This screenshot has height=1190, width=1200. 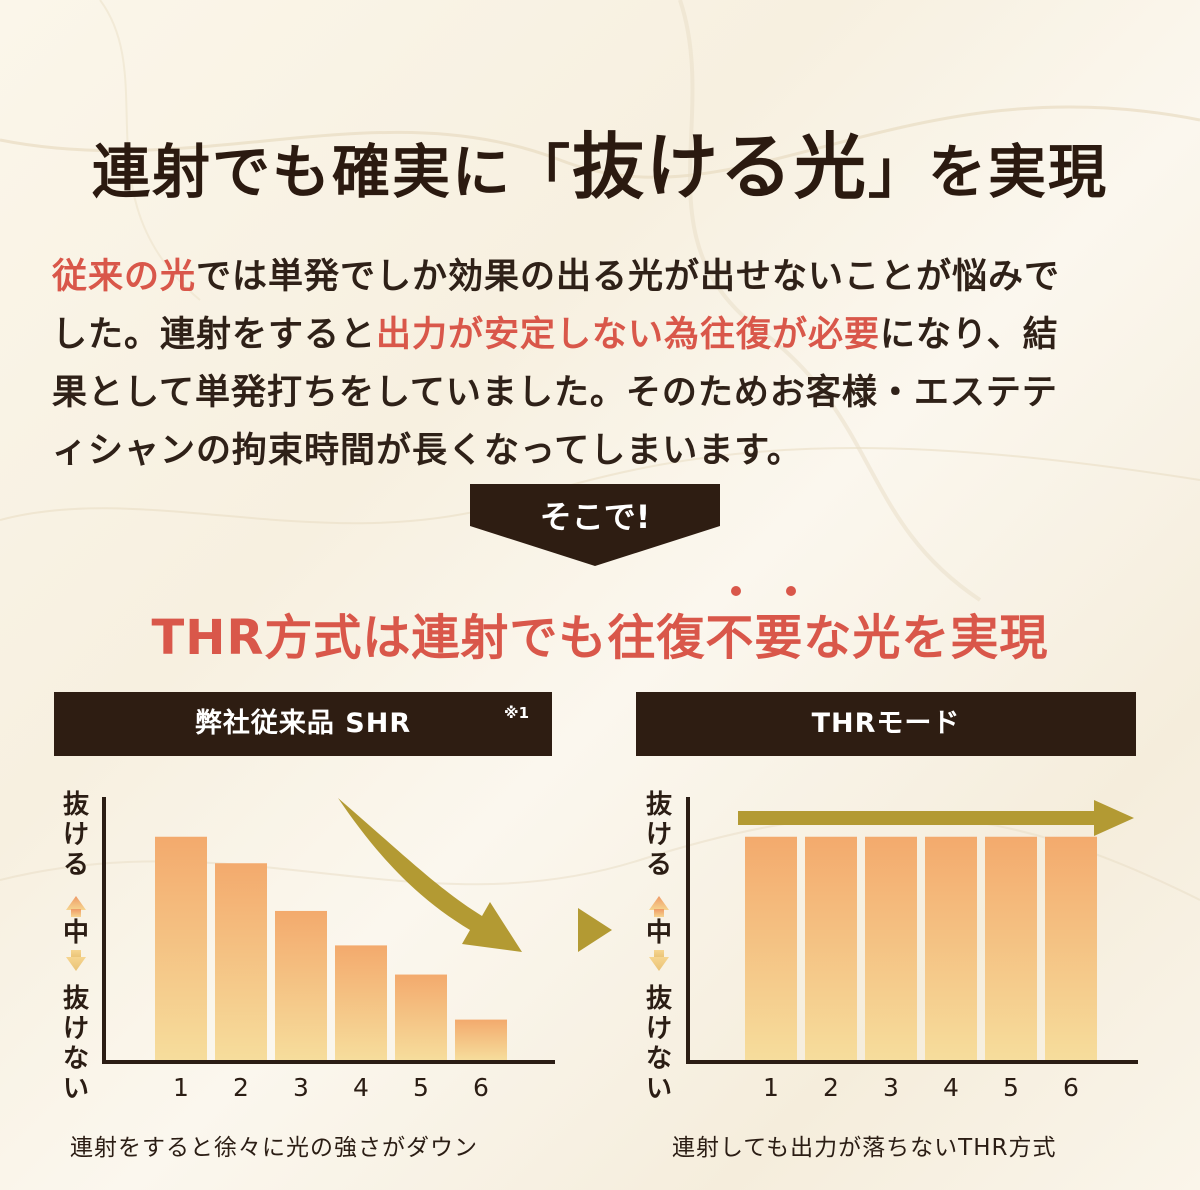 I want to click on next-arrow-icon, so click(x=595, y=930).